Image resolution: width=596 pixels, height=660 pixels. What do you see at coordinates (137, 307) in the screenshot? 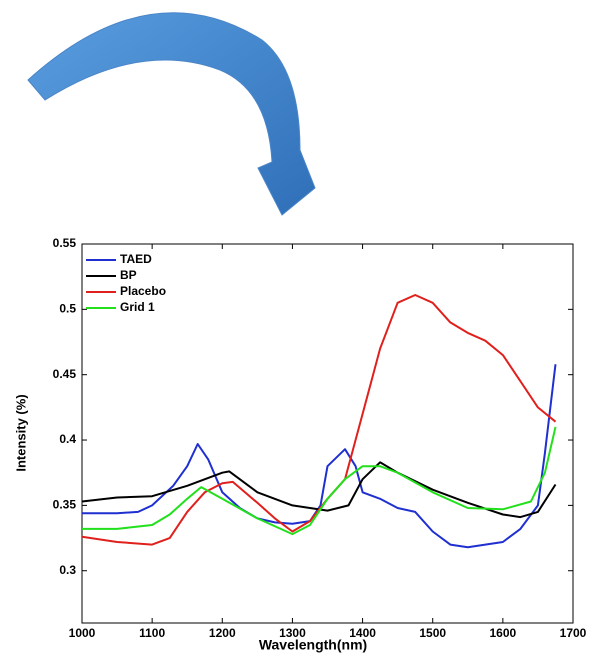
I see `legend-label: Grid 1` at bounding box center [137, 307].